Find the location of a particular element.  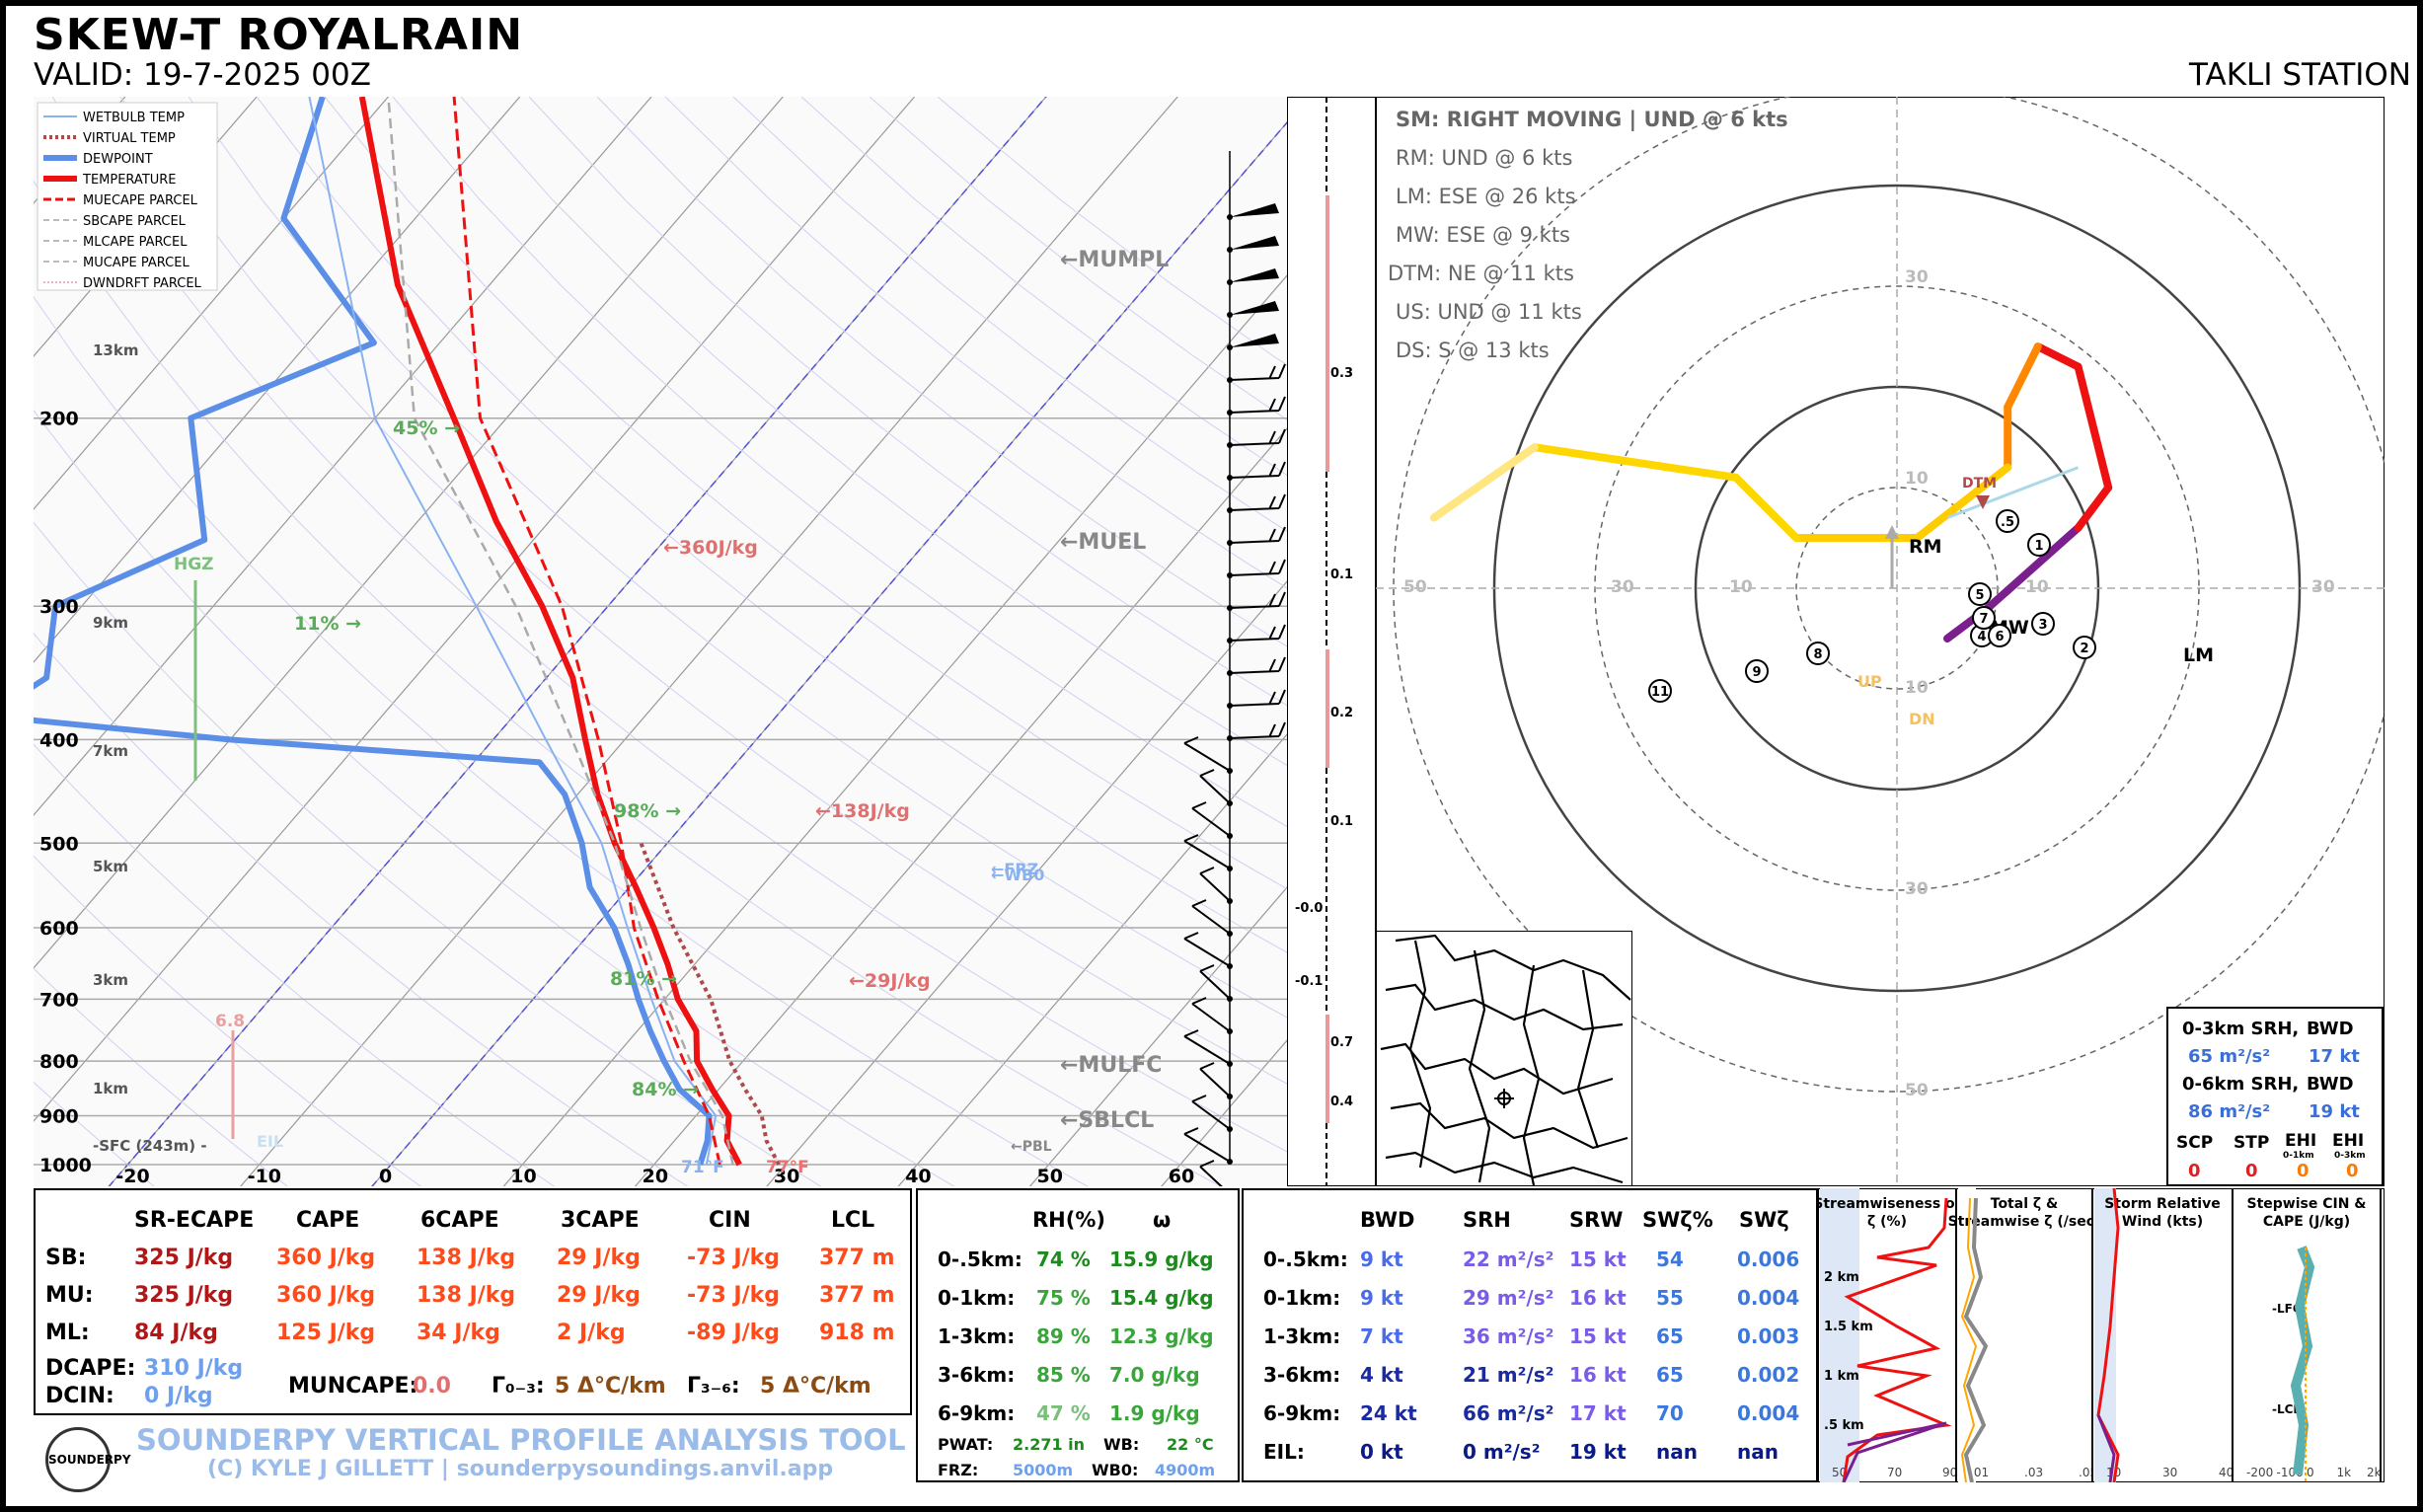

kin-cell: 19 kt is located at coordinates (1598, 1452).